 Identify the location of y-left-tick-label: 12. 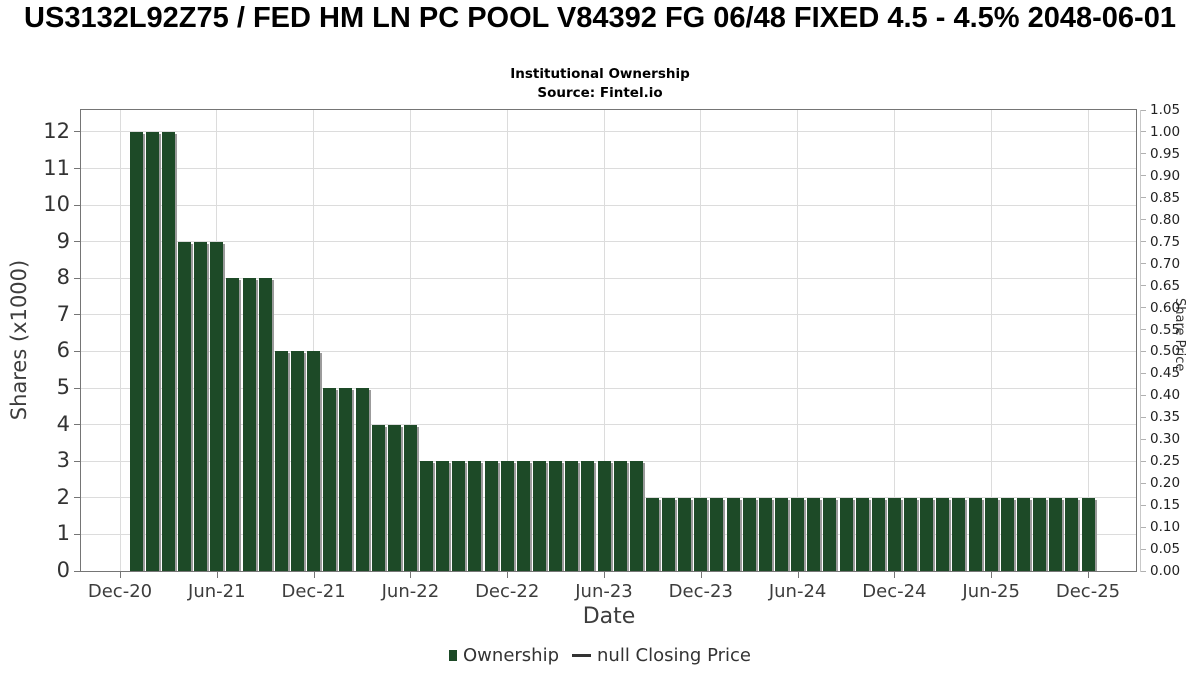
(56, 130).